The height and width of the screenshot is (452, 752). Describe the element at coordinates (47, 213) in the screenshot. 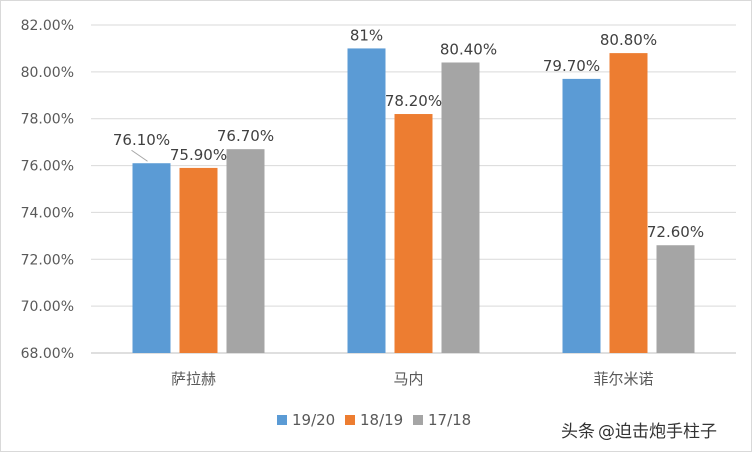

I see `y-tick-label: 74.00%` at that location.